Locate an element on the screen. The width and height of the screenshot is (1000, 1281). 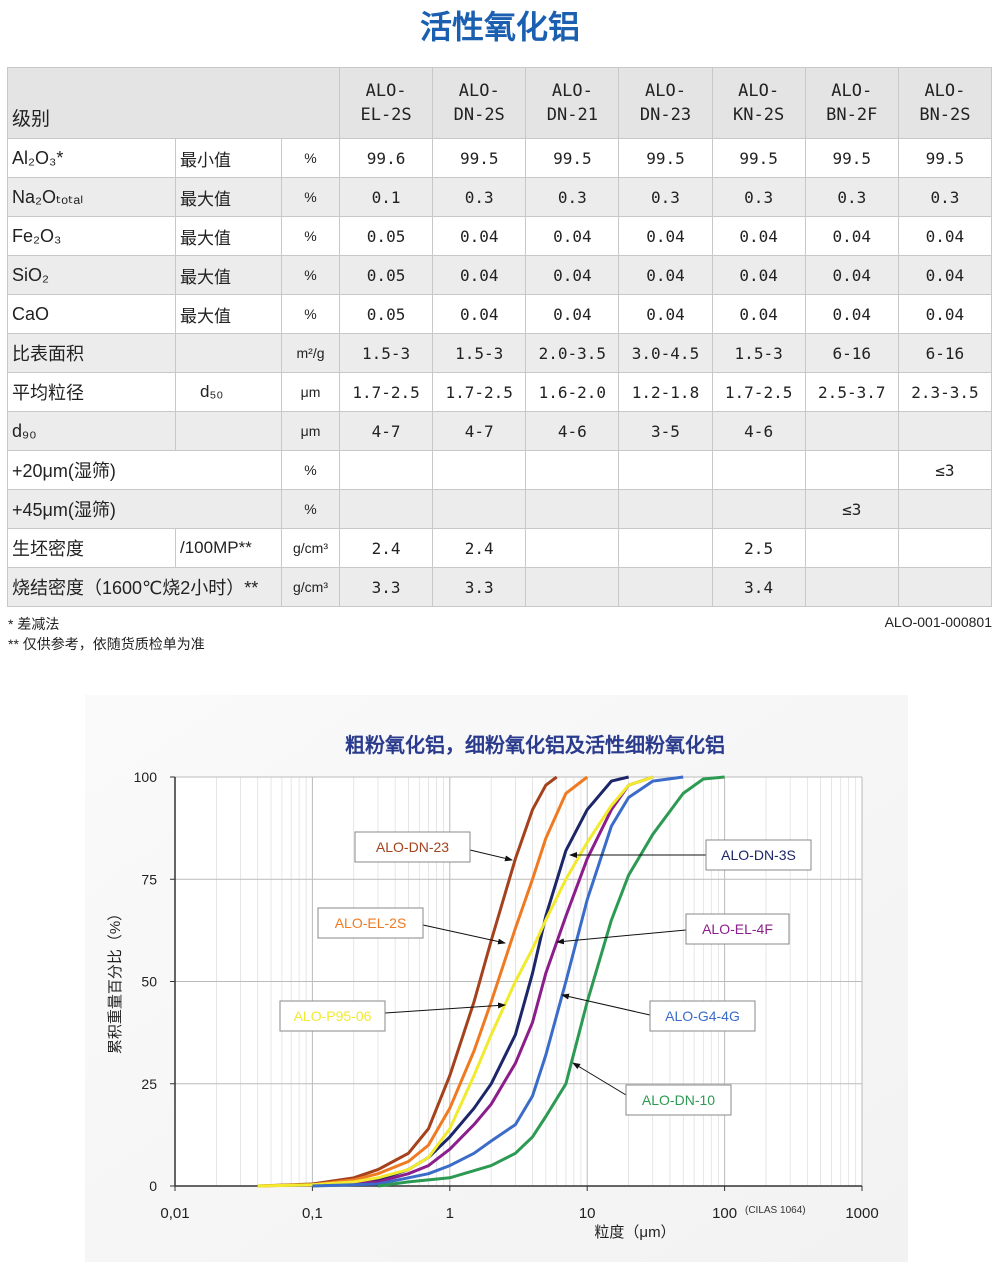
column-header: ALO- BN-2S is located at coordinates (945, 103).